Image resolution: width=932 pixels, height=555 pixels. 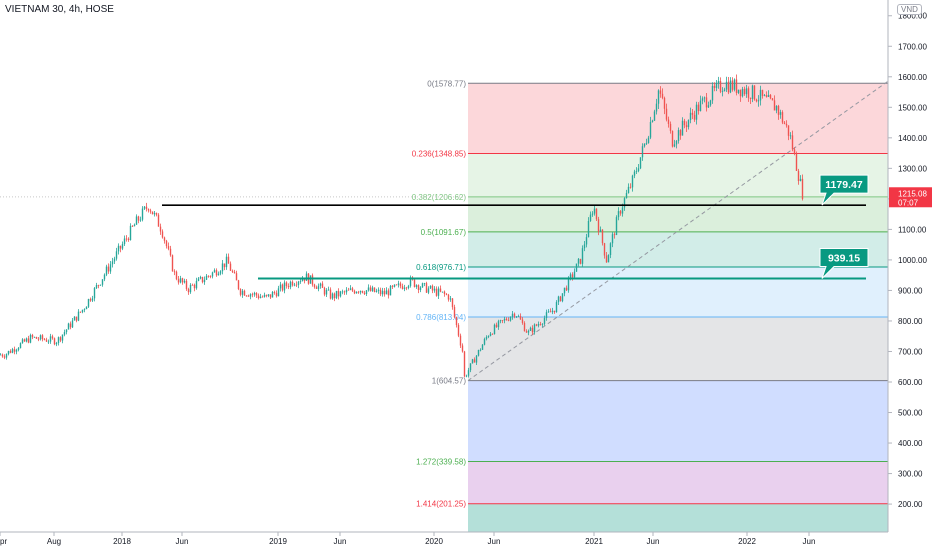 I want to click on y-tick-label: 1400.00, so click(x=912, y=138).